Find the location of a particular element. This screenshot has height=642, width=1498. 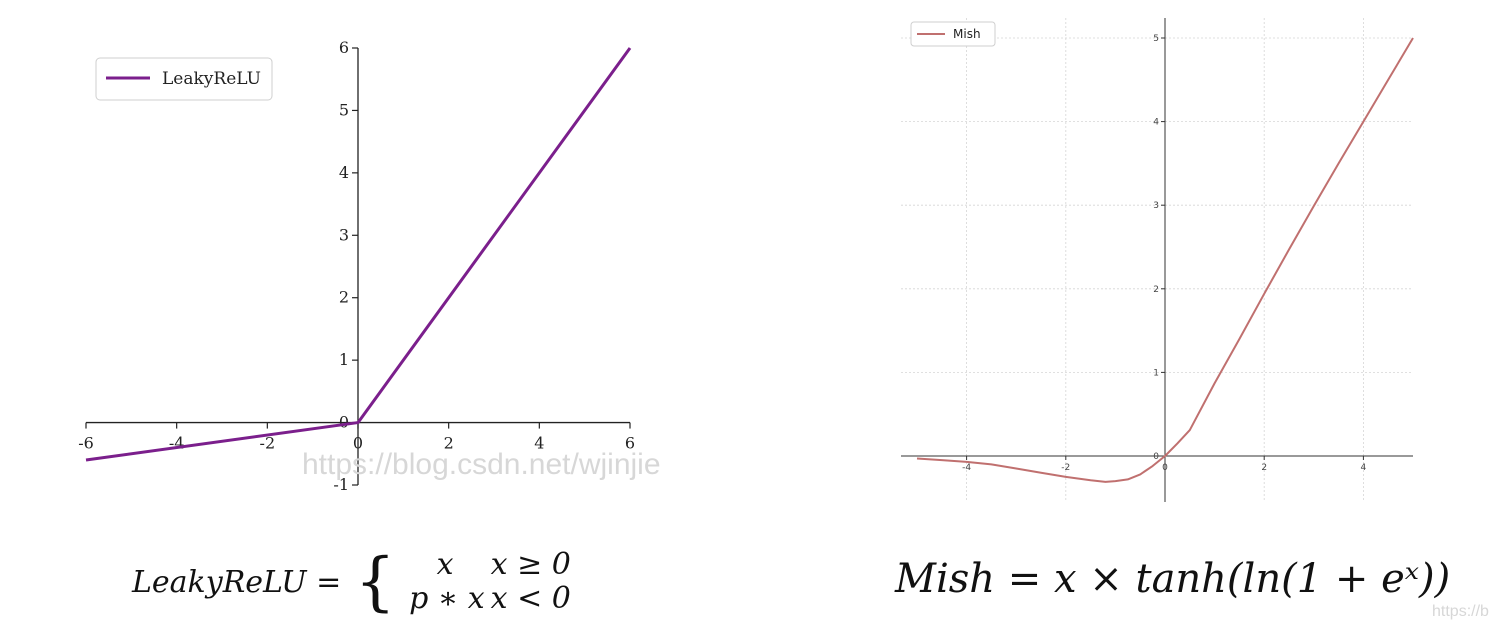

leakyrelu-formula: LeakyReLU = { x x ≥ 0 p ∗ x x < 0 is located at coordinates (351, 582).